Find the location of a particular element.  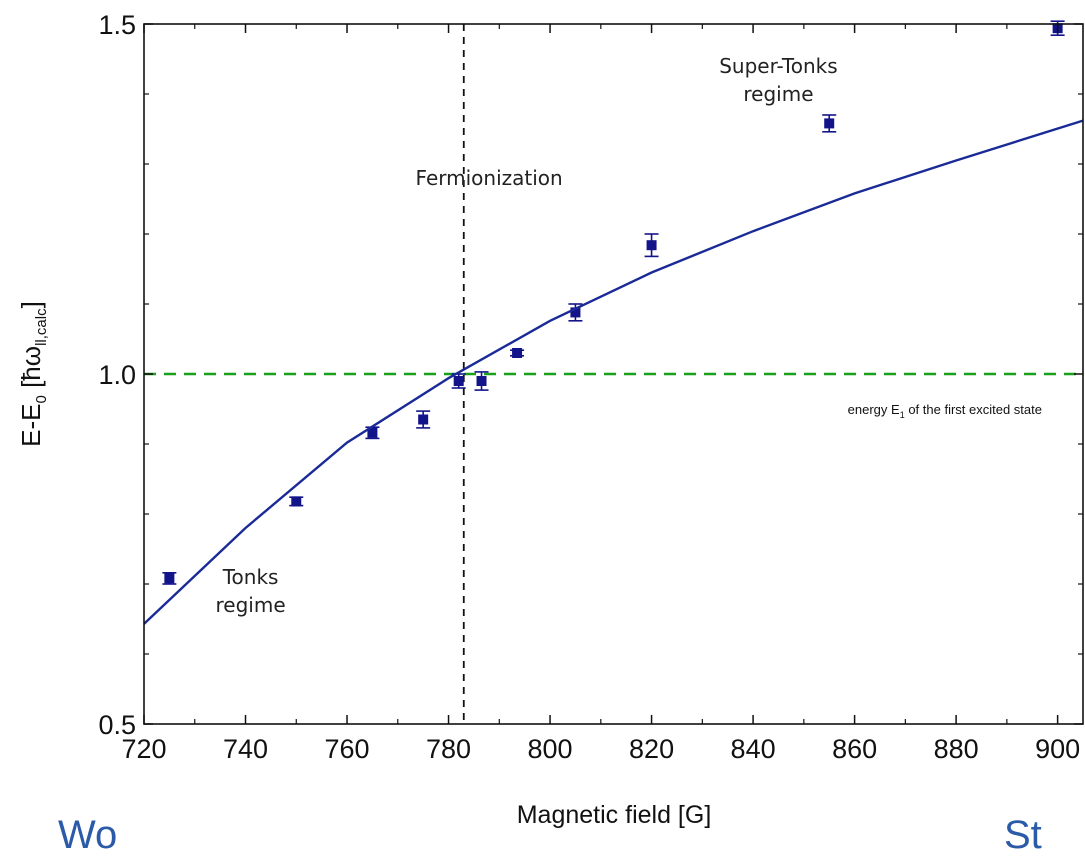

energy-label: energy E1 of the first excited state is located at coordinates (945, 411).